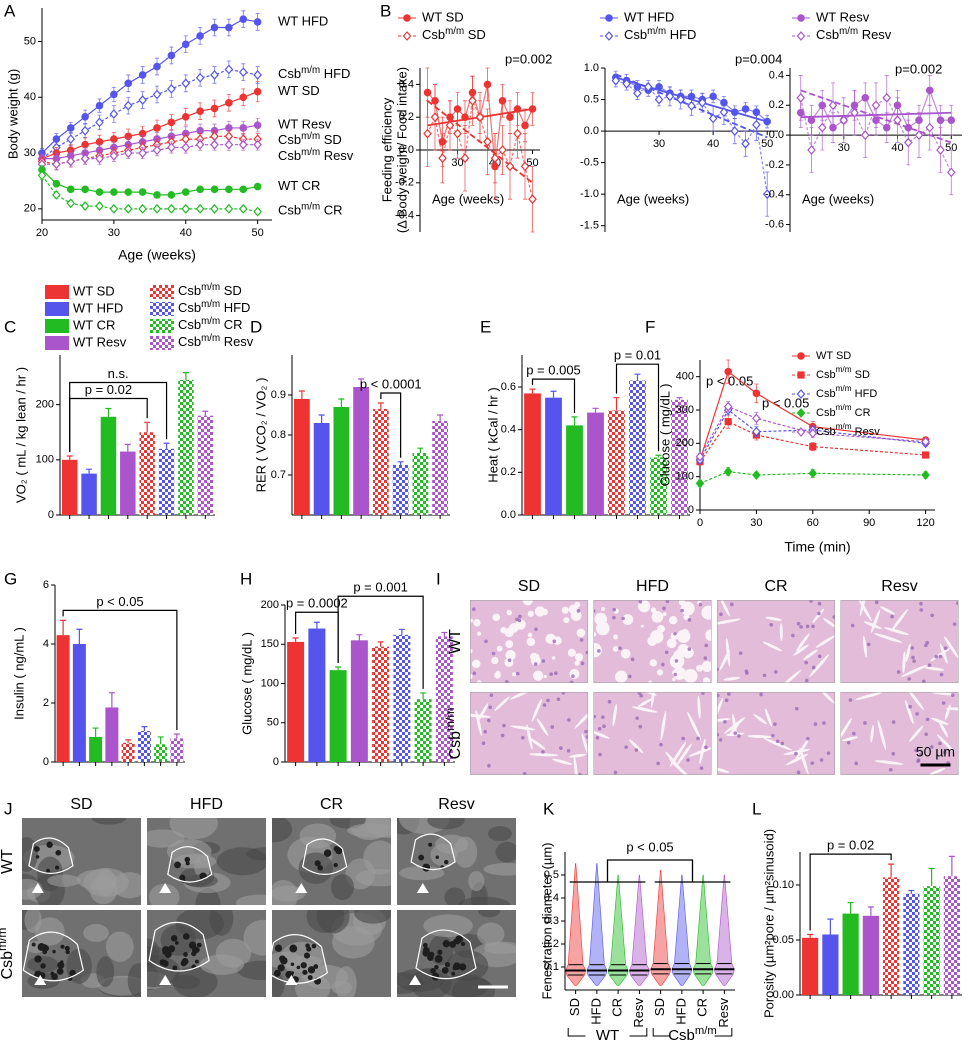 This screenshot has height=1050, width=972. I want to click on y-tick-label: 100, so click(45, 460).